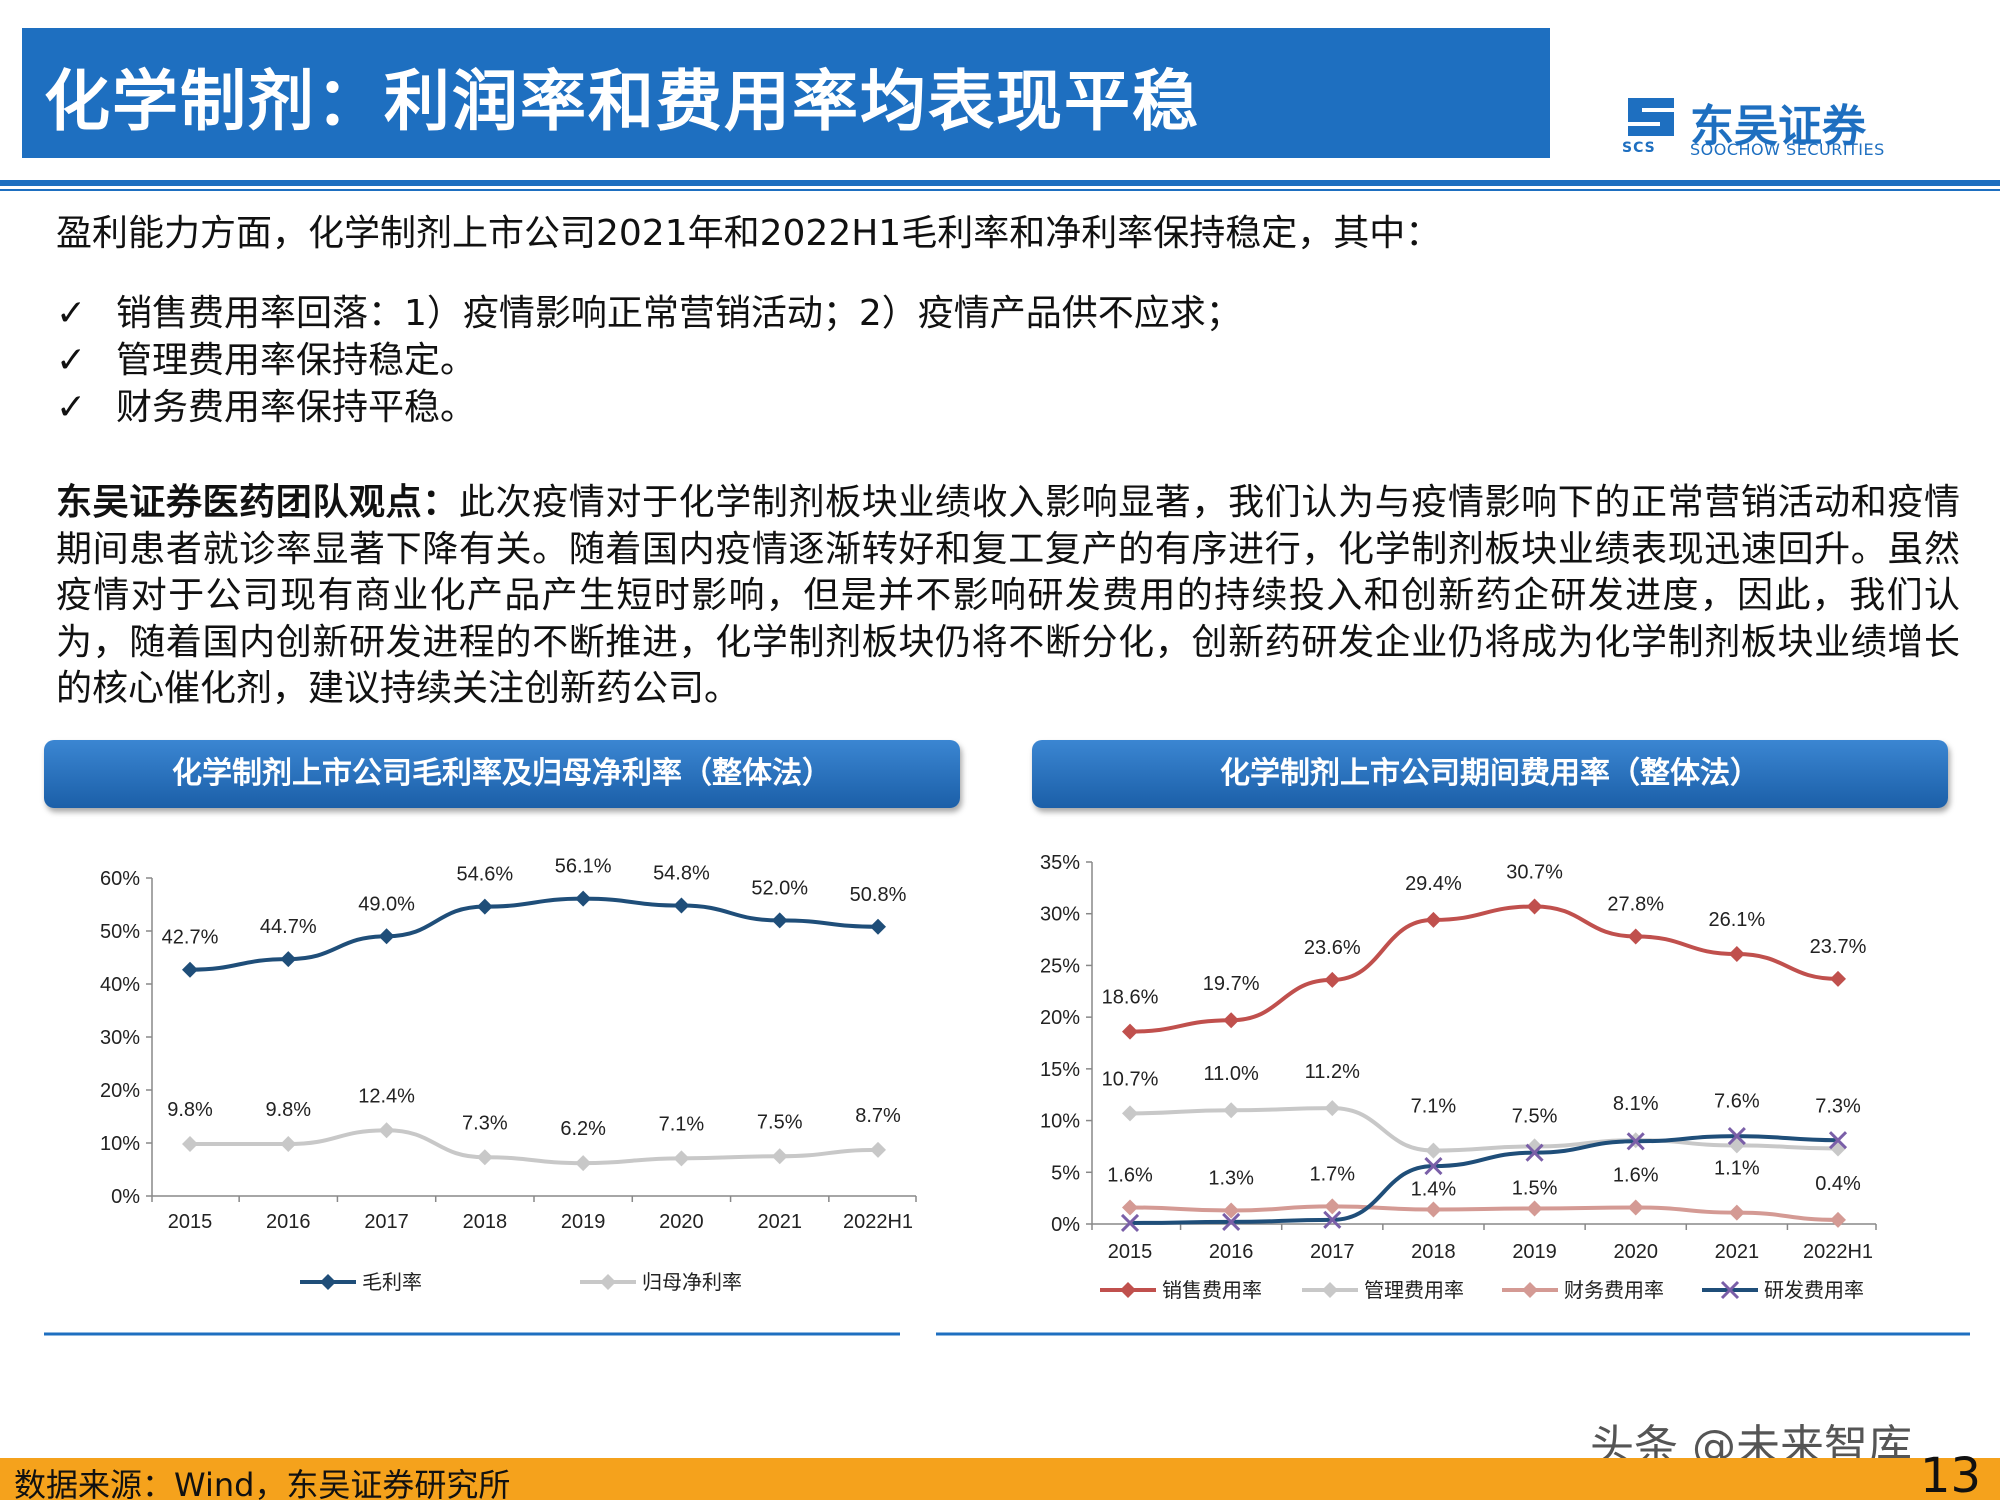 Image resolution: width=2000 pixels, height=1506 pixels. I want to click on chart1-x-tick-label: 2015, so click(1130, 1252).